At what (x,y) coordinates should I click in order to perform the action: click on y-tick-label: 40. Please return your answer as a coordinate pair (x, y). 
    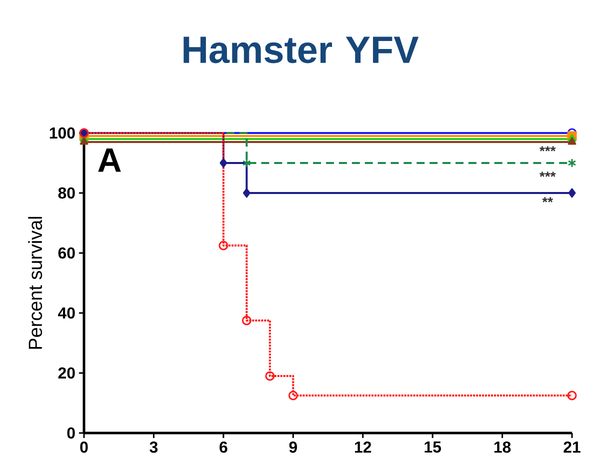
    Looking at the image, I should click on (66, 313).